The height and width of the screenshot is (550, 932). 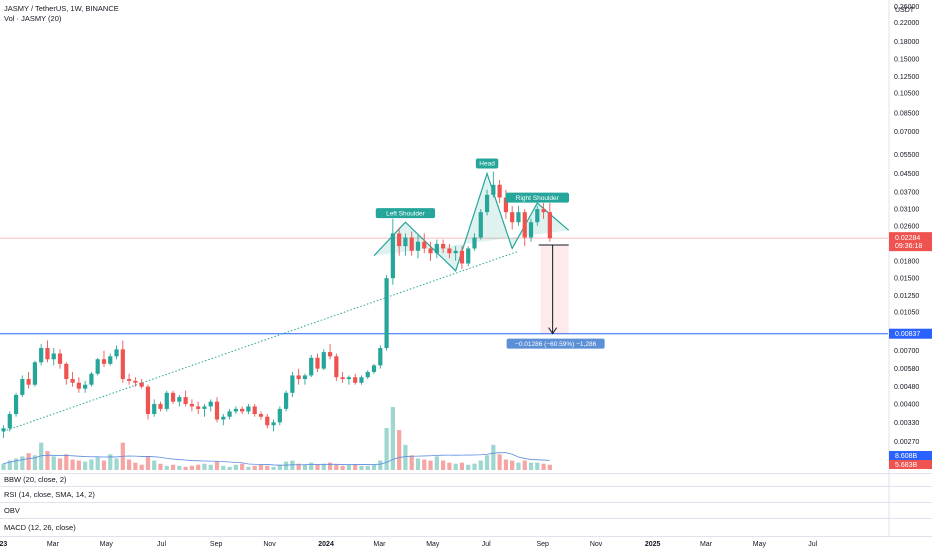 I want to click on volume-ma-line, so click(x=276, y=459).